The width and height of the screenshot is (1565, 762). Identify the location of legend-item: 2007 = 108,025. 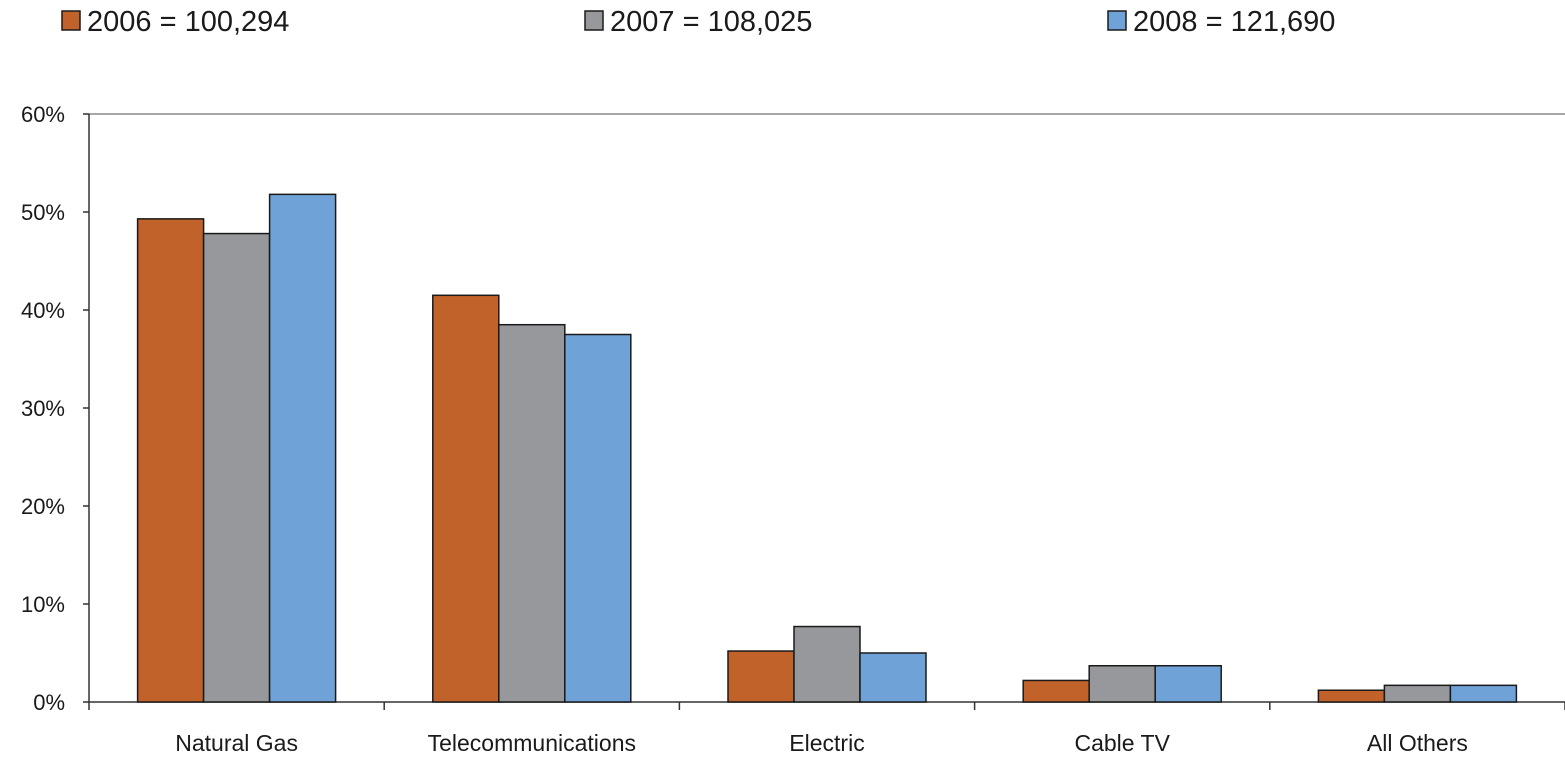
(698, 22).